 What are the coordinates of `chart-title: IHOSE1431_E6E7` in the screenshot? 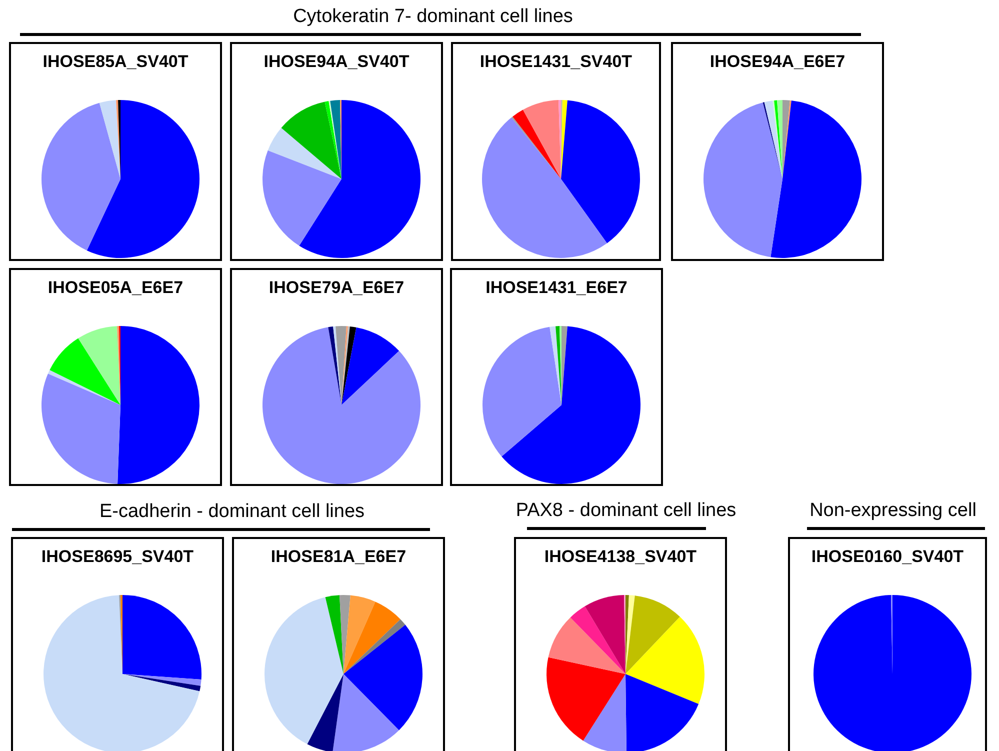 It's located at (556, 288).